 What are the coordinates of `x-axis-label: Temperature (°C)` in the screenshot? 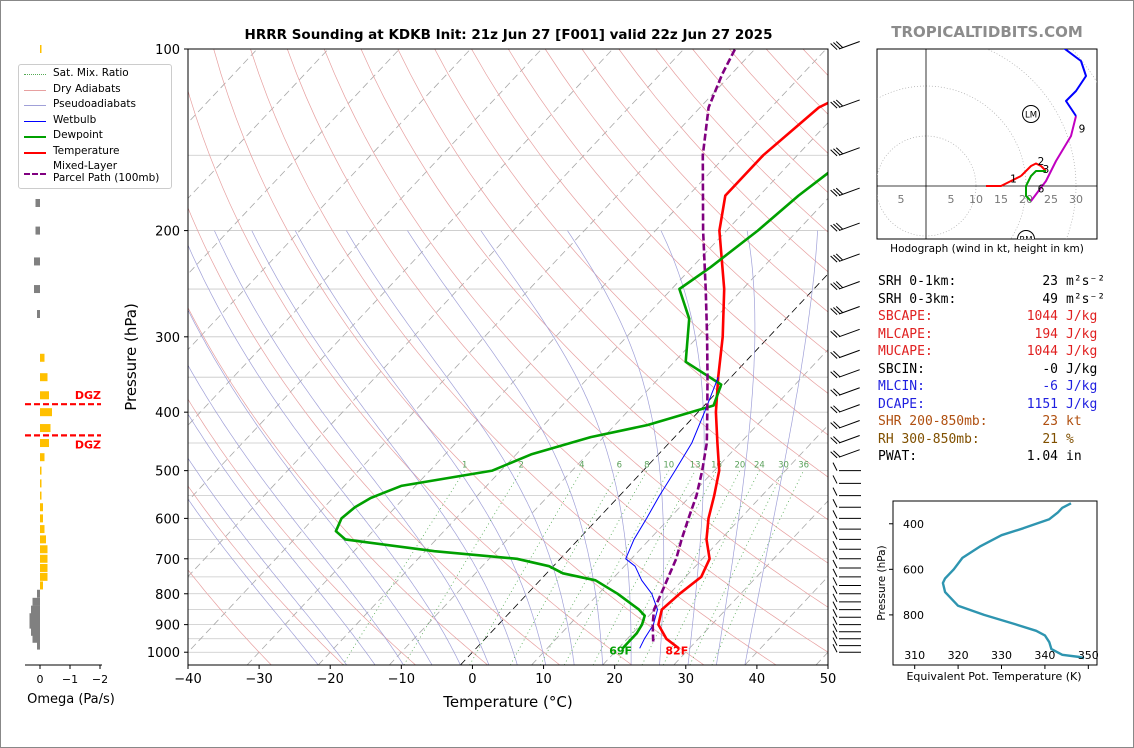 It's located at (507, 702).